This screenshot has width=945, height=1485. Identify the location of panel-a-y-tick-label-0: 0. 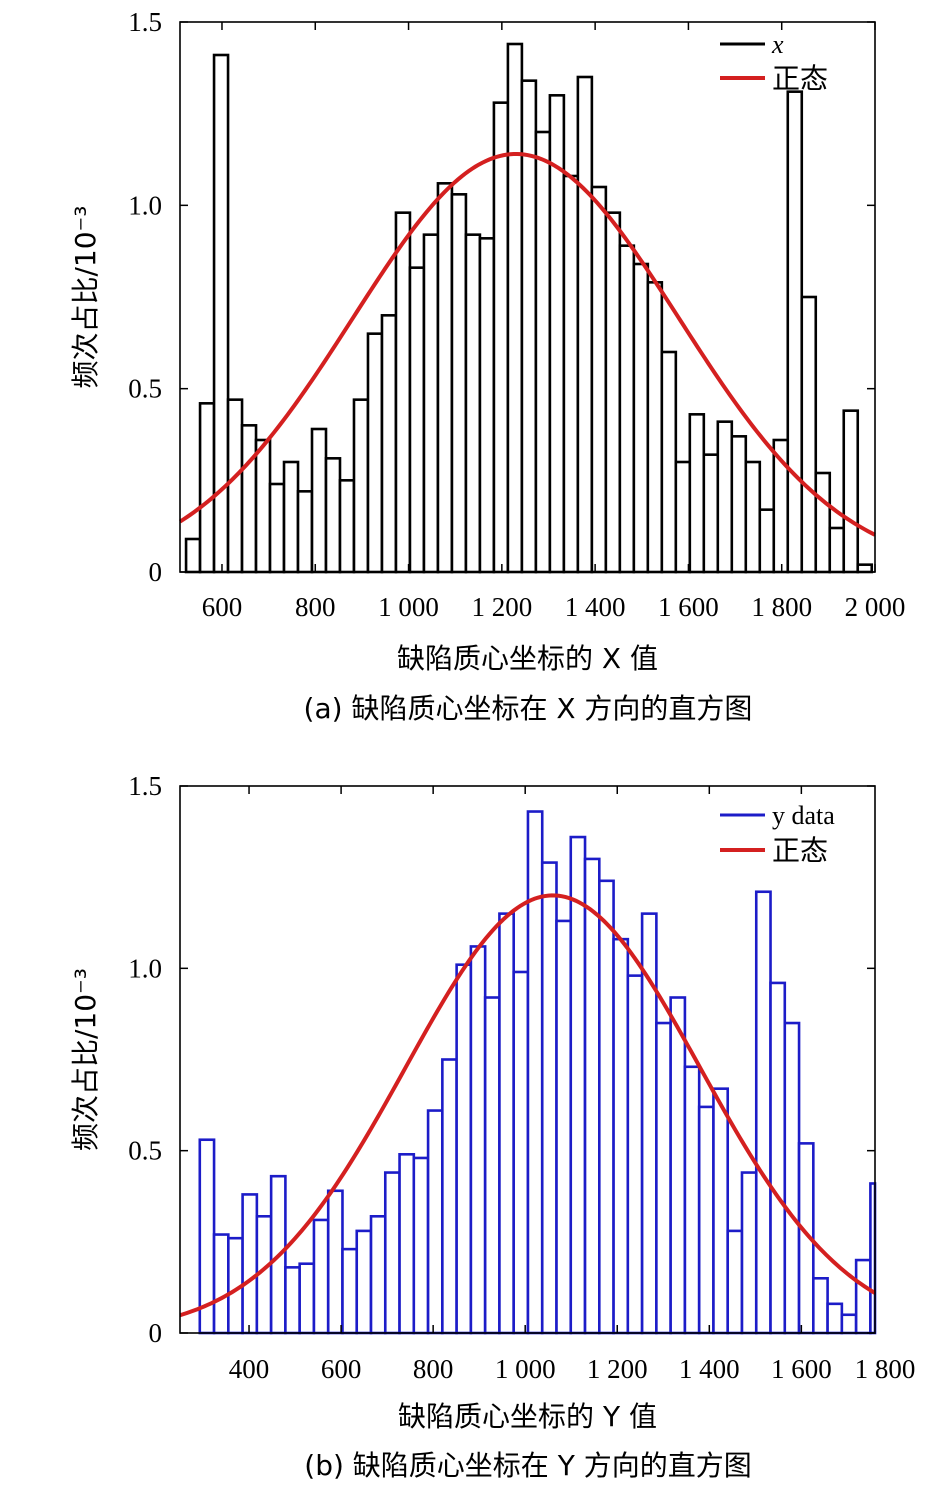
(156, 572).